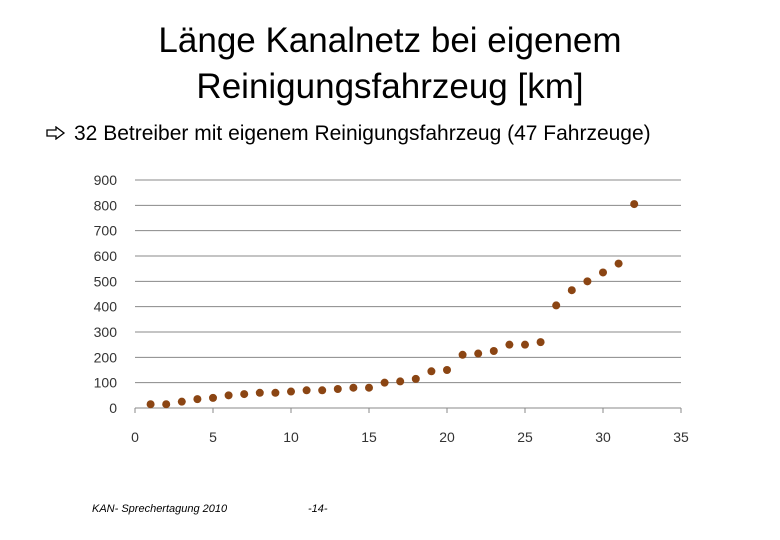 The width and height of the screenshot is (780, 540). What do you see at coordinates (160, 509) in the screenshot?
I see `footer-event: KAN- Sprechertagung 2010` at bounding box center [160, 509].